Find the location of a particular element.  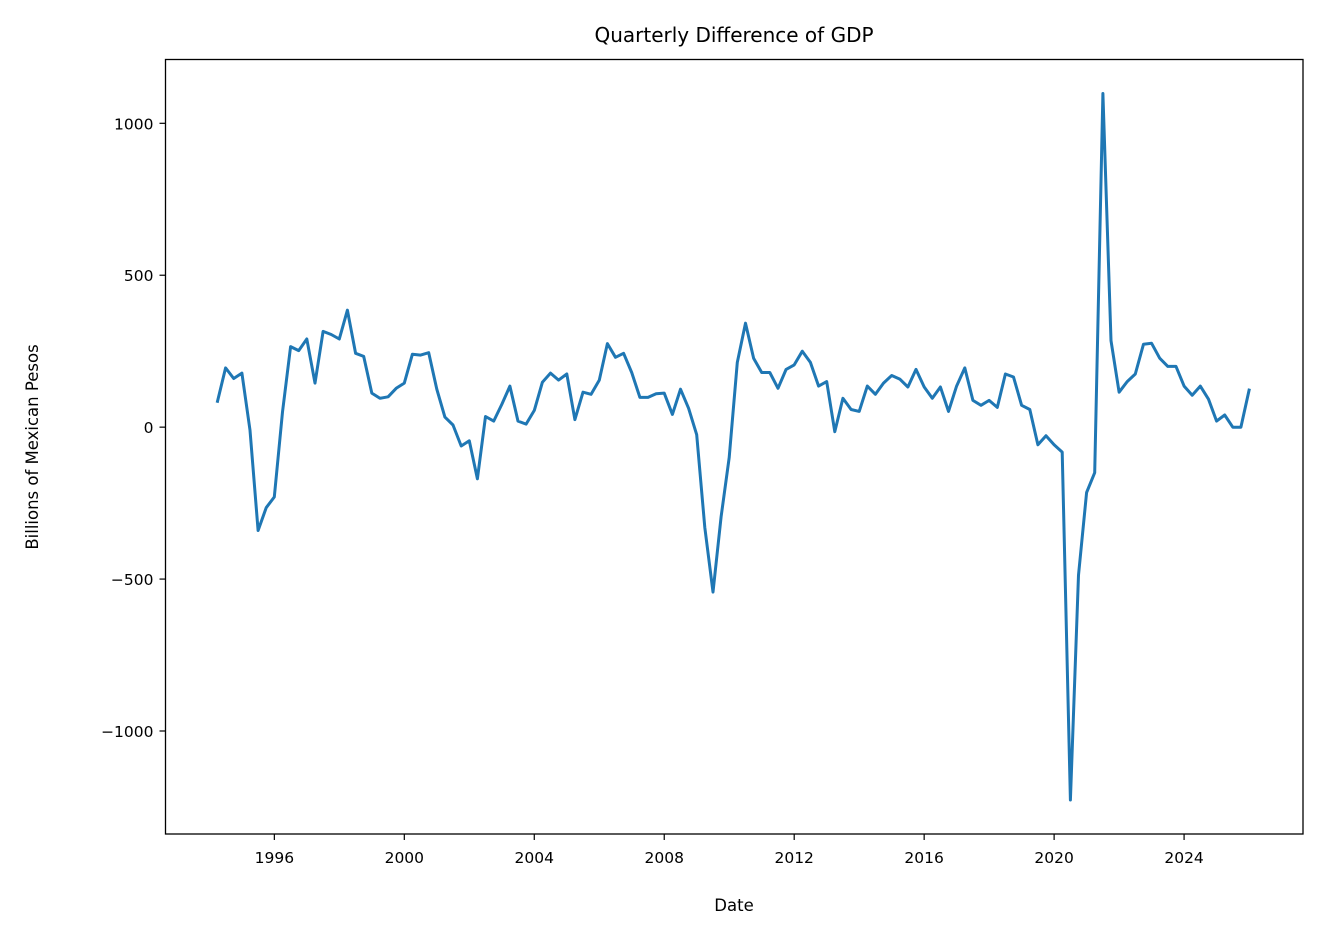

y-axis-label: Billions of Mexican Pesos is located at coordinates (32, 446).